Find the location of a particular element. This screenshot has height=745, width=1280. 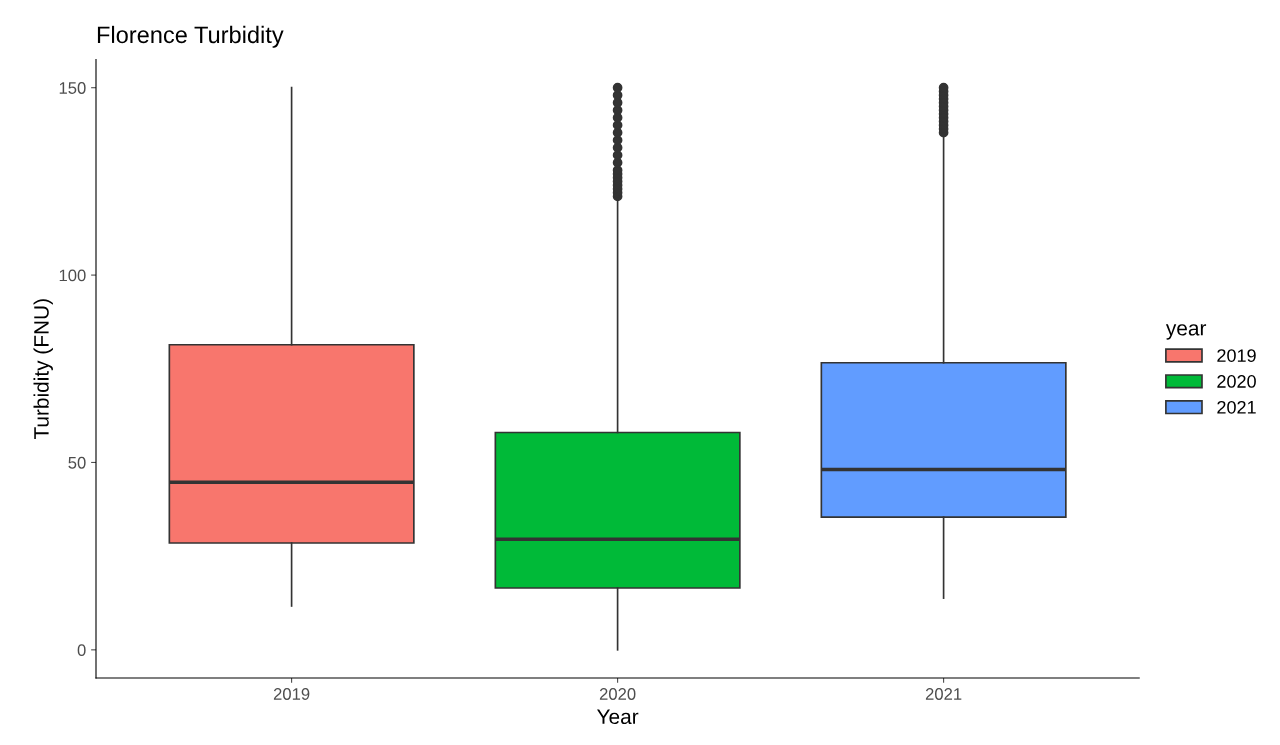

y-tick-label: 0 is located at coordinates (81, 650).